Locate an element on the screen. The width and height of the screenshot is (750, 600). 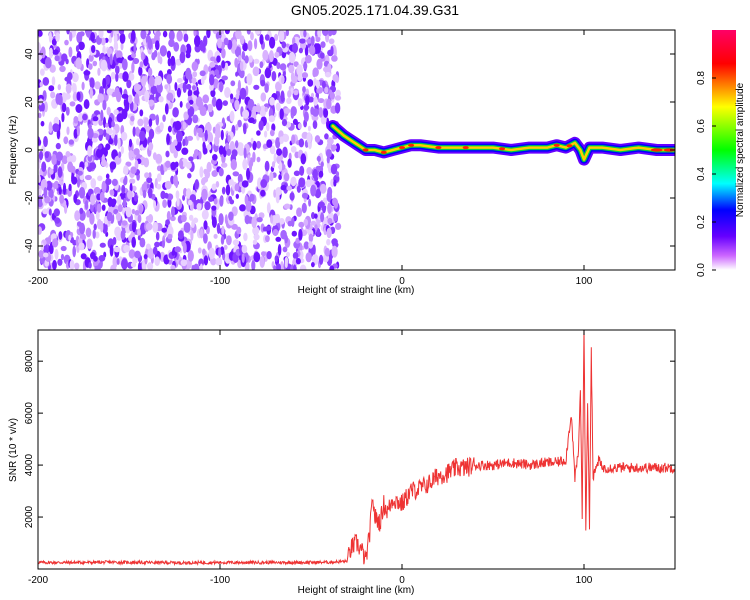
x-tick-label: 0 is located at coordinates (402, 580).